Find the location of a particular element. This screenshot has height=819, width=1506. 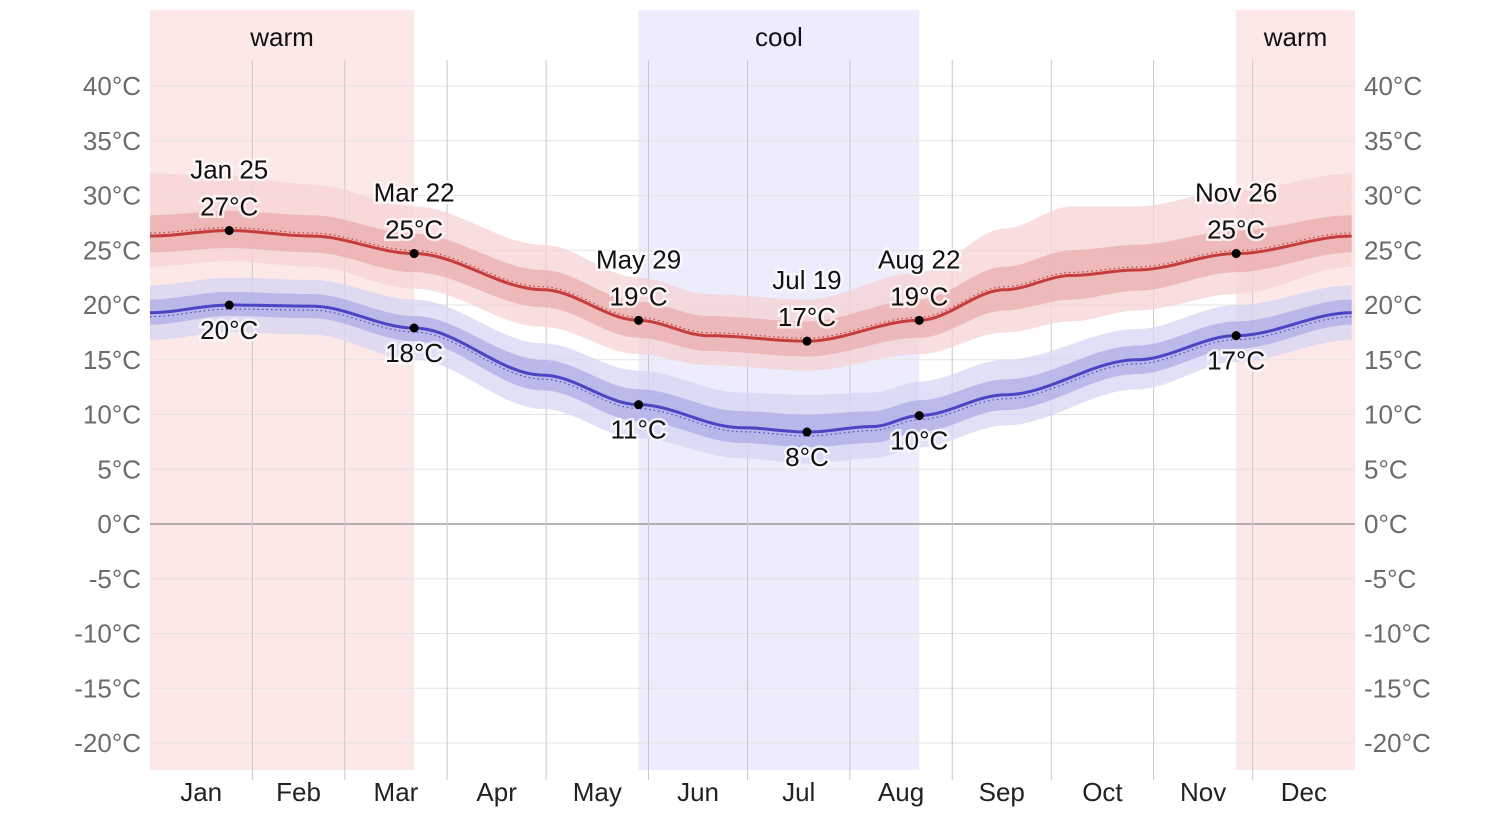

y-tick-right: 20°C is located at coordinates (1393, 305).